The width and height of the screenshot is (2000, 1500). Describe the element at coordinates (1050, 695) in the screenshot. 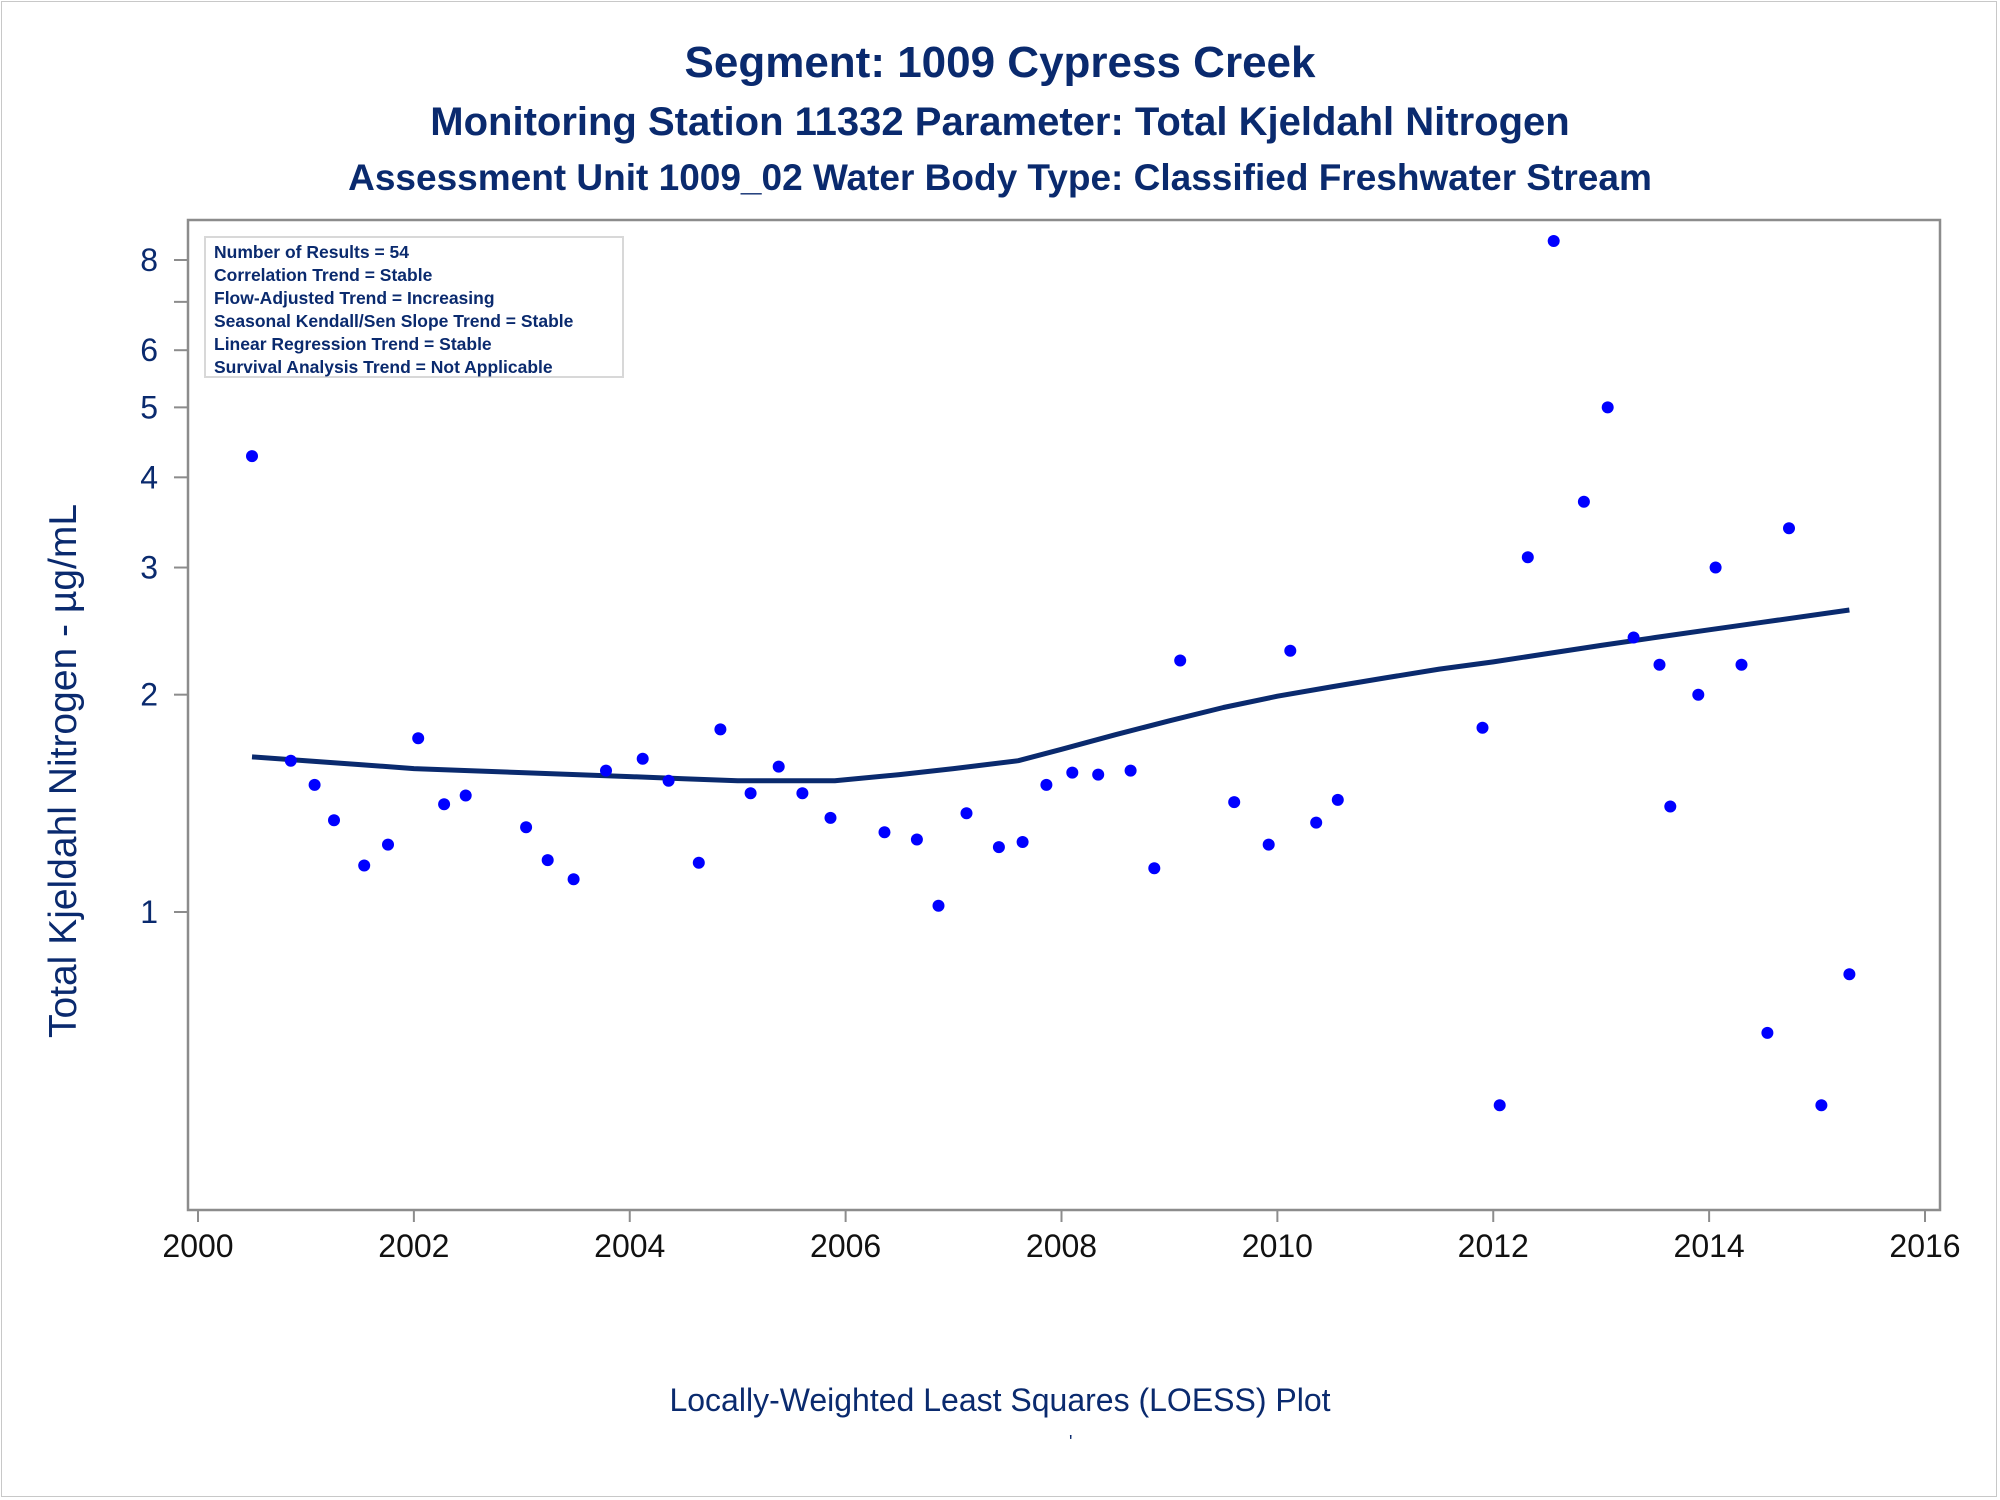

I see `loess-line` at that location.